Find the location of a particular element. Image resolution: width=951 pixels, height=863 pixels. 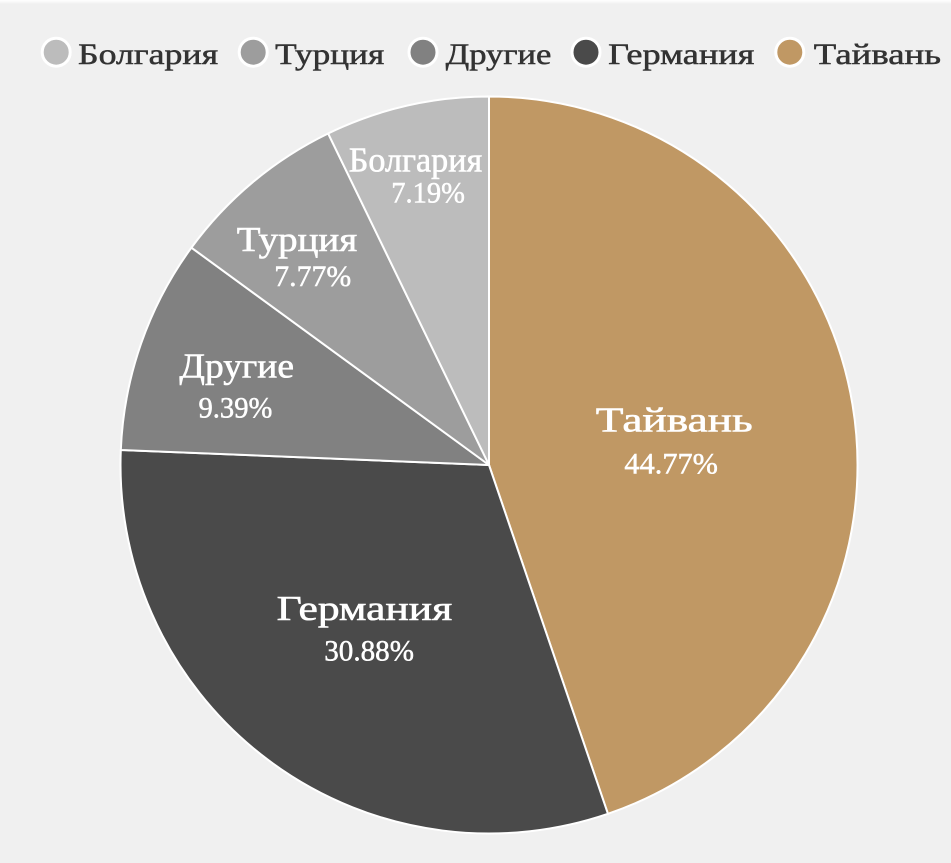

svg-text: 7.19% is located at coordinates (428, 193).